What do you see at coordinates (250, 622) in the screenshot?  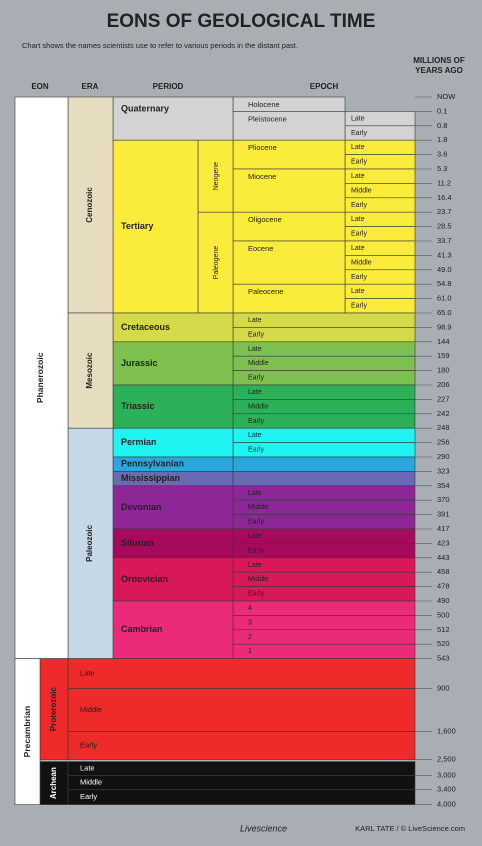 I see `sub-epoch-label: 3` at bounding box center [250, 622].